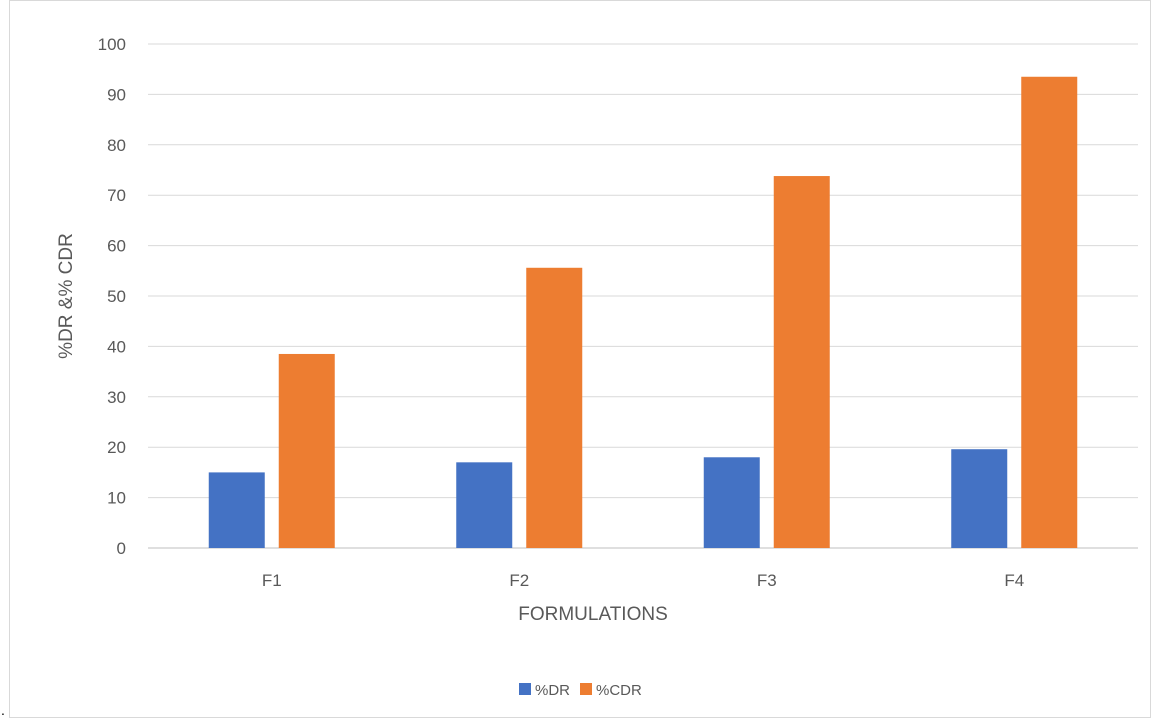 The height and width of the screenshot is (720, 1152). I want to click on bar-f2-dr, so click(484, 505).